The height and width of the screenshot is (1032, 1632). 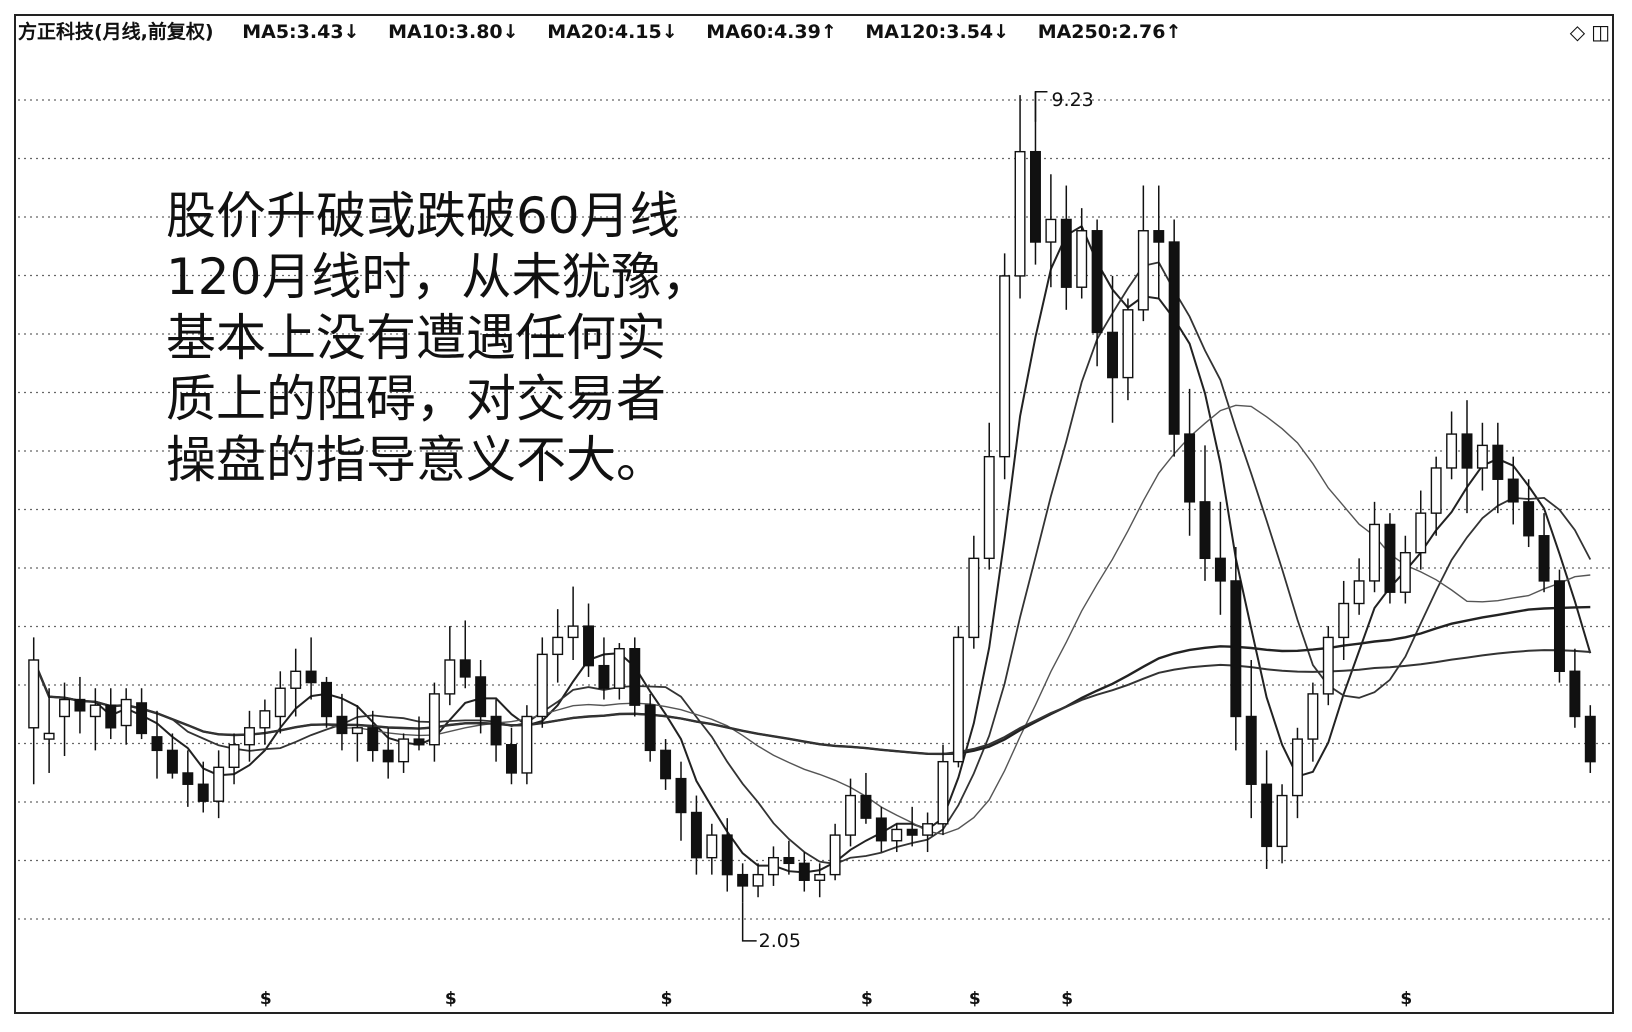 What do you see at coordinates (749, 922) in the screenshot?
I see `low-leader` at bounding box center [749, 922].